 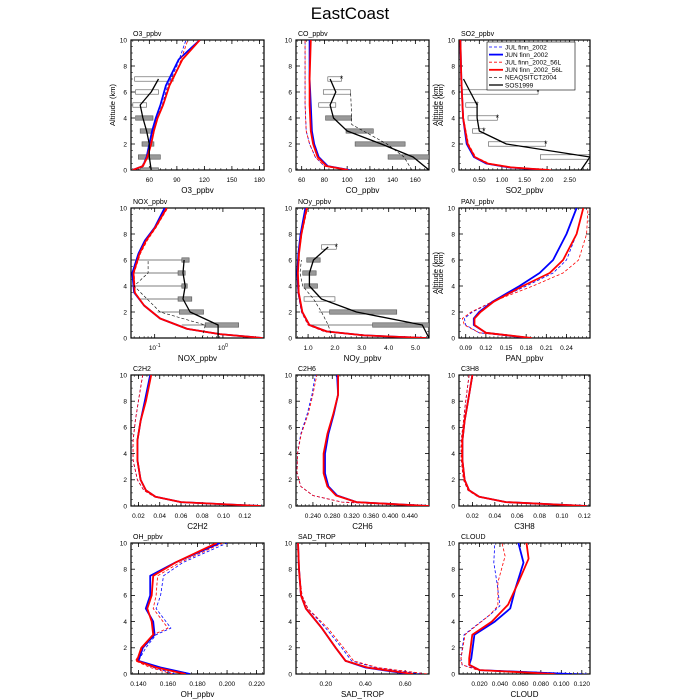 What do you see at coordinates (259, 180) in the screenshot?
I see `x-tick-label: 180` at bounding box center [259, 180].